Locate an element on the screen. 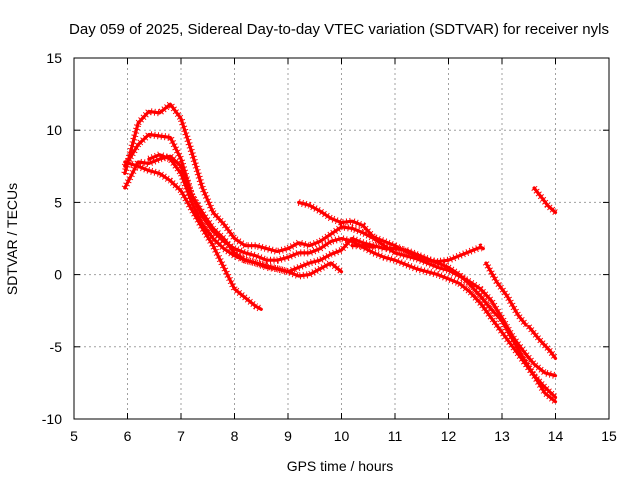 The image size is (640, 480). x-tick-label: 12 is located at coordinates (449, 436).